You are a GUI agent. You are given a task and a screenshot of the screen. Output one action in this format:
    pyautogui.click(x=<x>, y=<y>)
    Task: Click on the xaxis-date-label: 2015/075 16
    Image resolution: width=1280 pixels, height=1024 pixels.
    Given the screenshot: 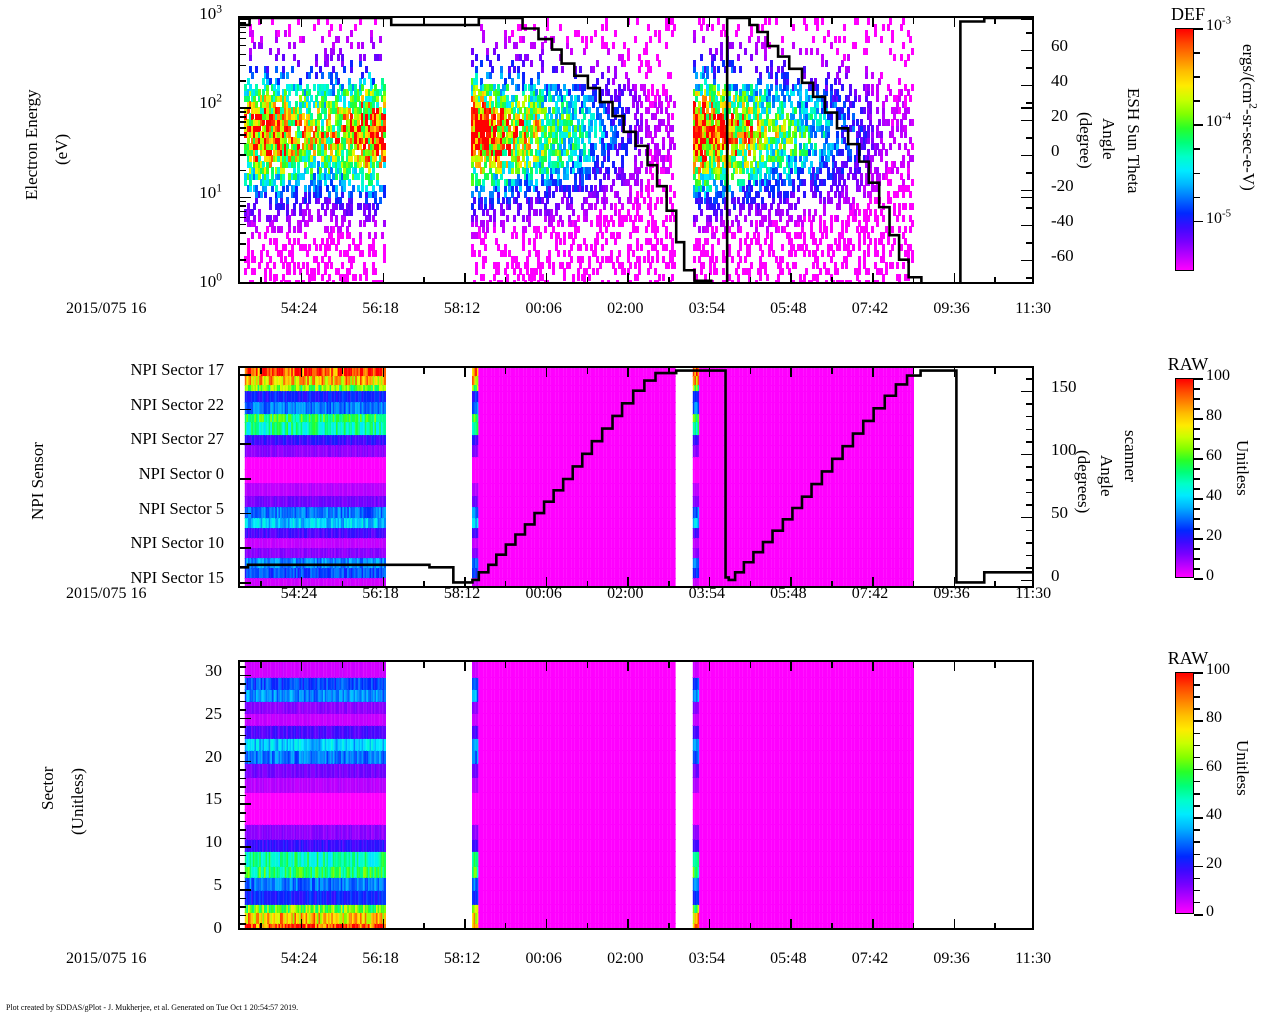 What is the action you would take?
    pyautogui.click(x=106, y=593)
    